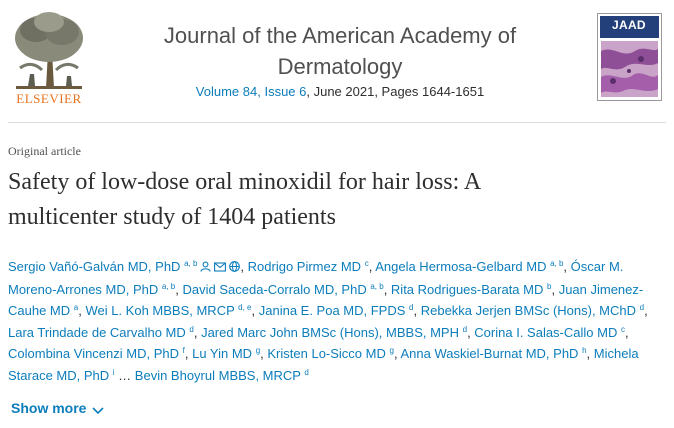 The image size is (674, 428). Describe the element at coordinates (94, 266) in the screenshot. I see `author-link: Sergio Vañó-Galván MD, PhD` at that location.